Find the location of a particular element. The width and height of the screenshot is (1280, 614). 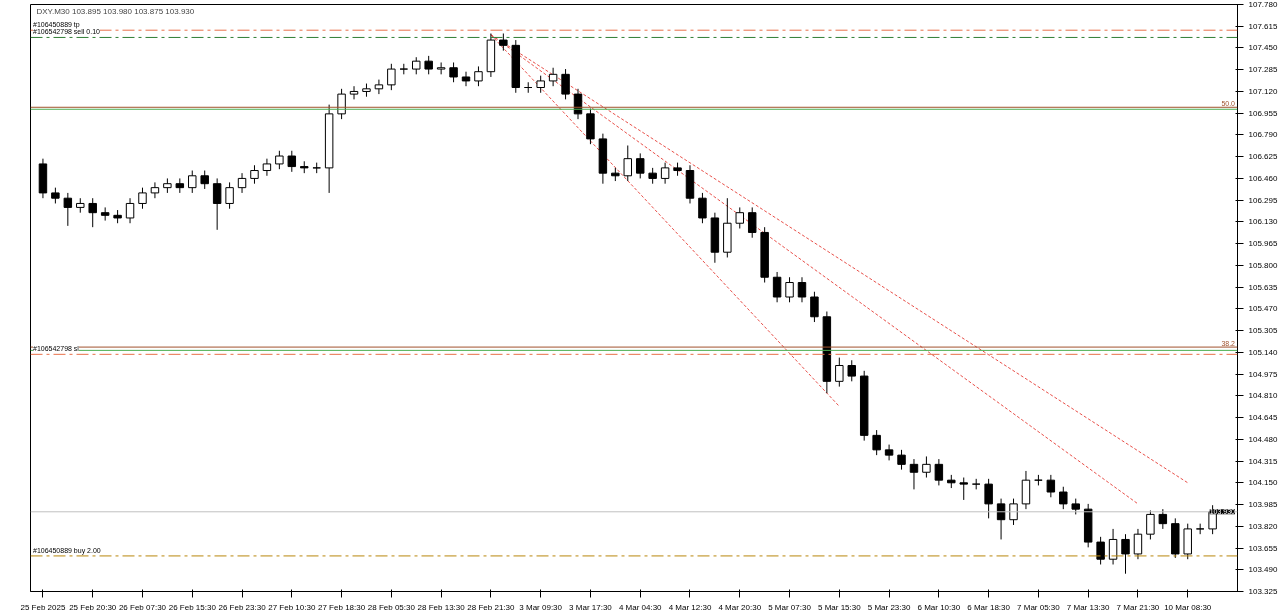

x-tick-label: 6 Mar 18:30 is located at coordinates (989, 607).